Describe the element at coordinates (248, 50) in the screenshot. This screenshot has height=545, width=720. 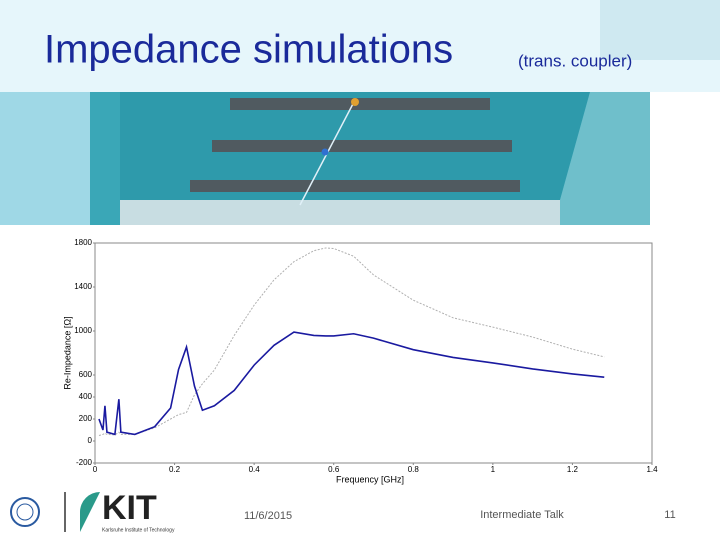
I see `slide-title: Impedance simulations` at that location.